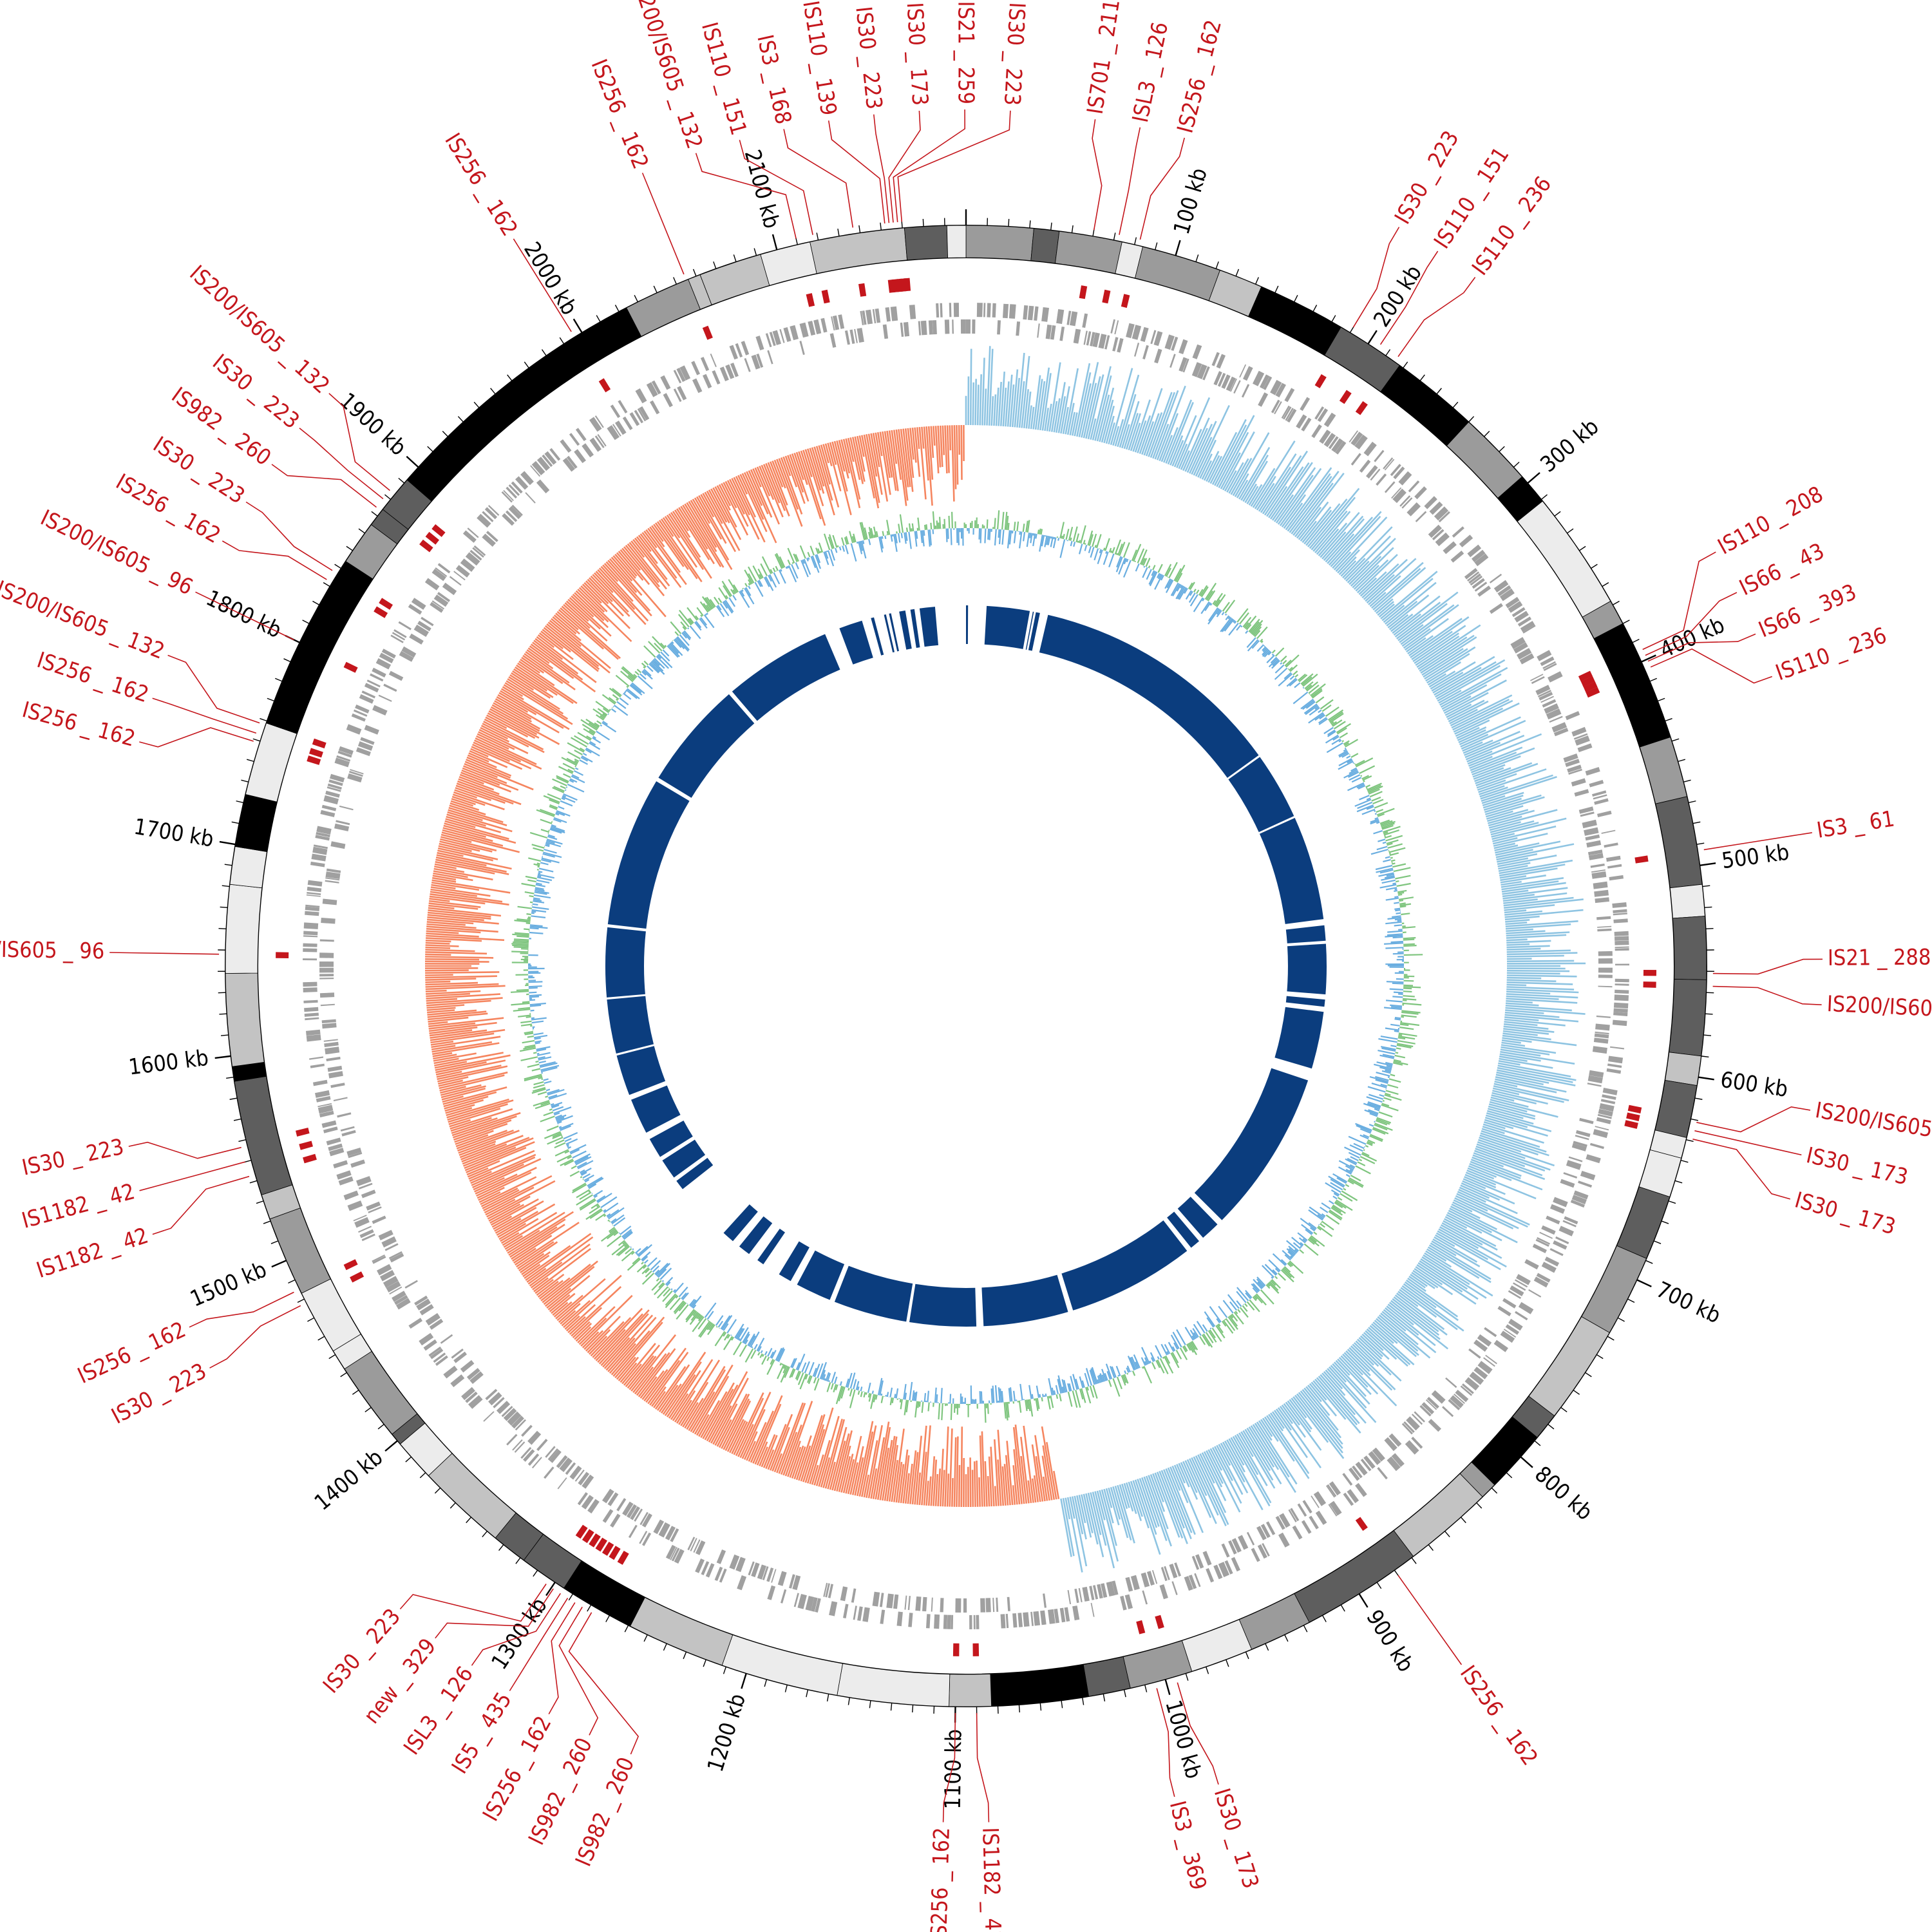  What do you see at coordinates (1199, 76) in the screenshot?
I see `insertion-label: IS256 _ 162` at bounding box center [1199, 76].